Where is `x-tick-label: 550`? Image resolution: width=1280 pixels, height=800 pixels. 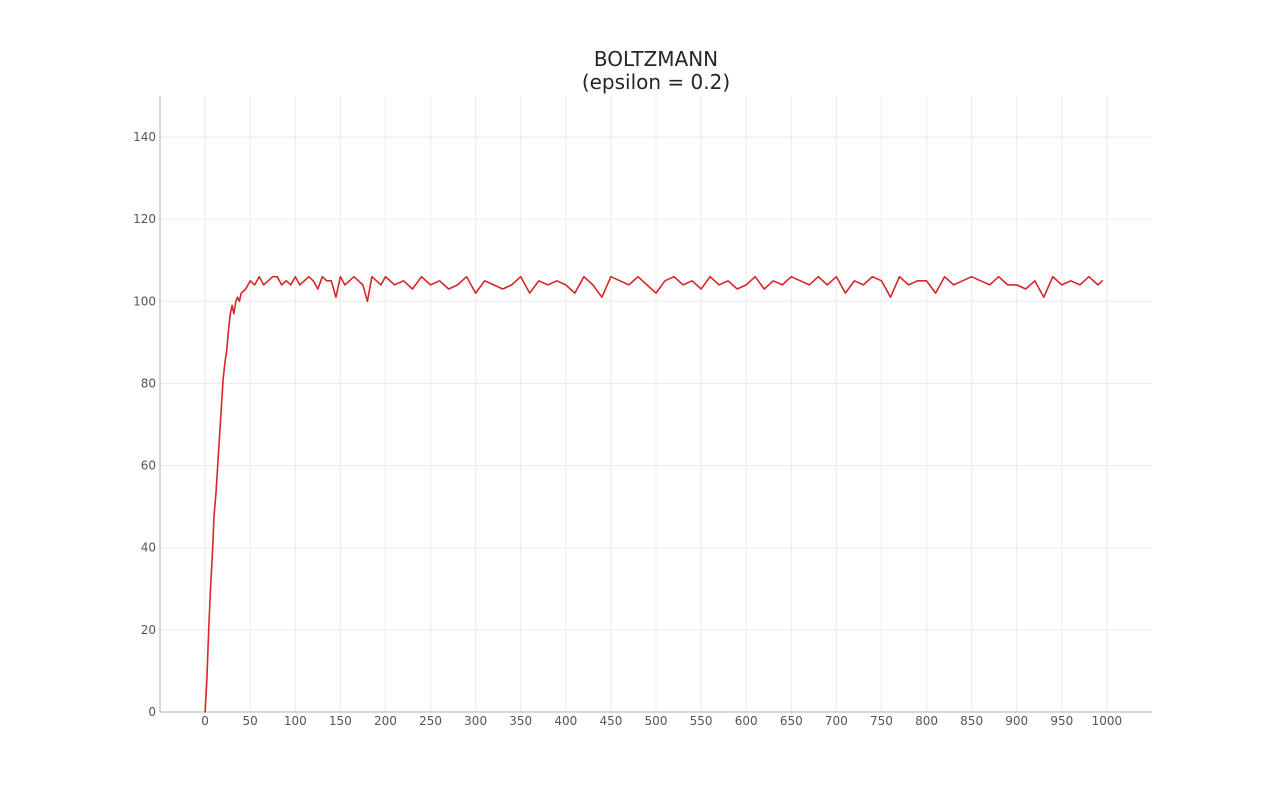 x-tick-label: 550 is located at coordinates (701, 721).